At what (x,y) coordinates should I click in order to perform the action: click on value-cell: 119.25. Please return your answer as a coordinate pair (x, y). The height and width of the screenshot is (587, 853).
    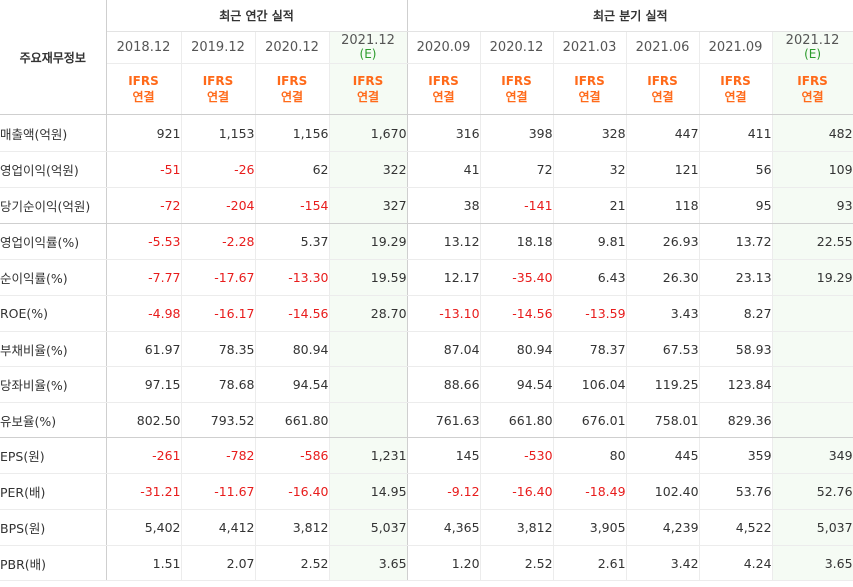
    Looking at the image, I should click on (663, 384).